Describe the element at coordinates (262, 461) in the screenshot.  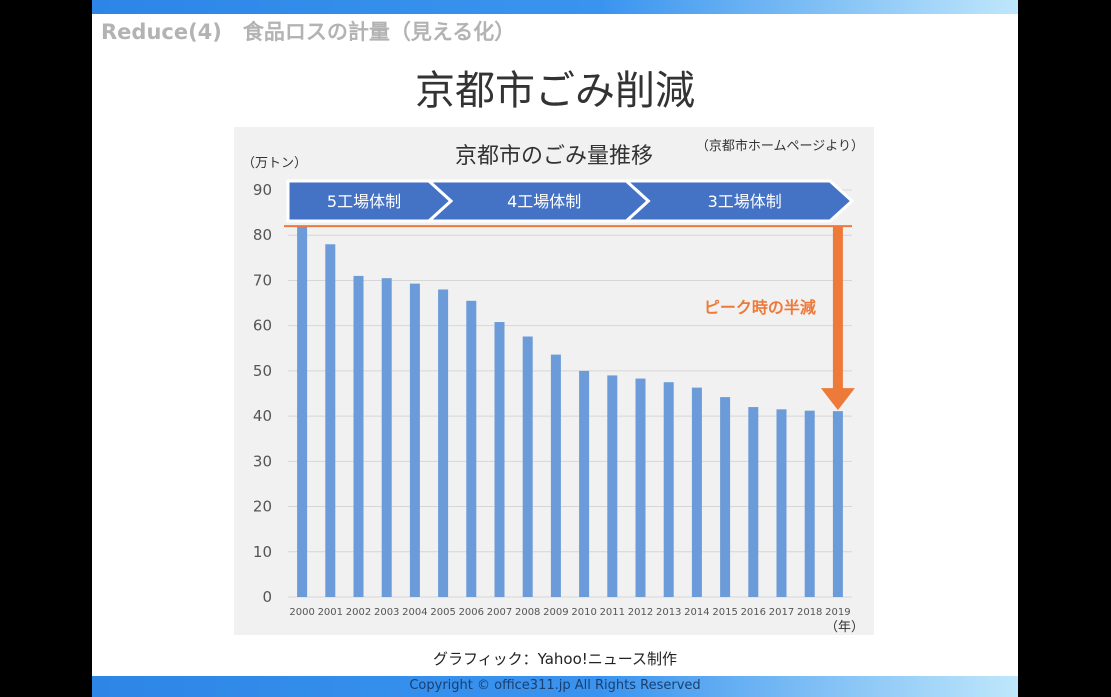
I see `y-tick-label: 30` at that location.